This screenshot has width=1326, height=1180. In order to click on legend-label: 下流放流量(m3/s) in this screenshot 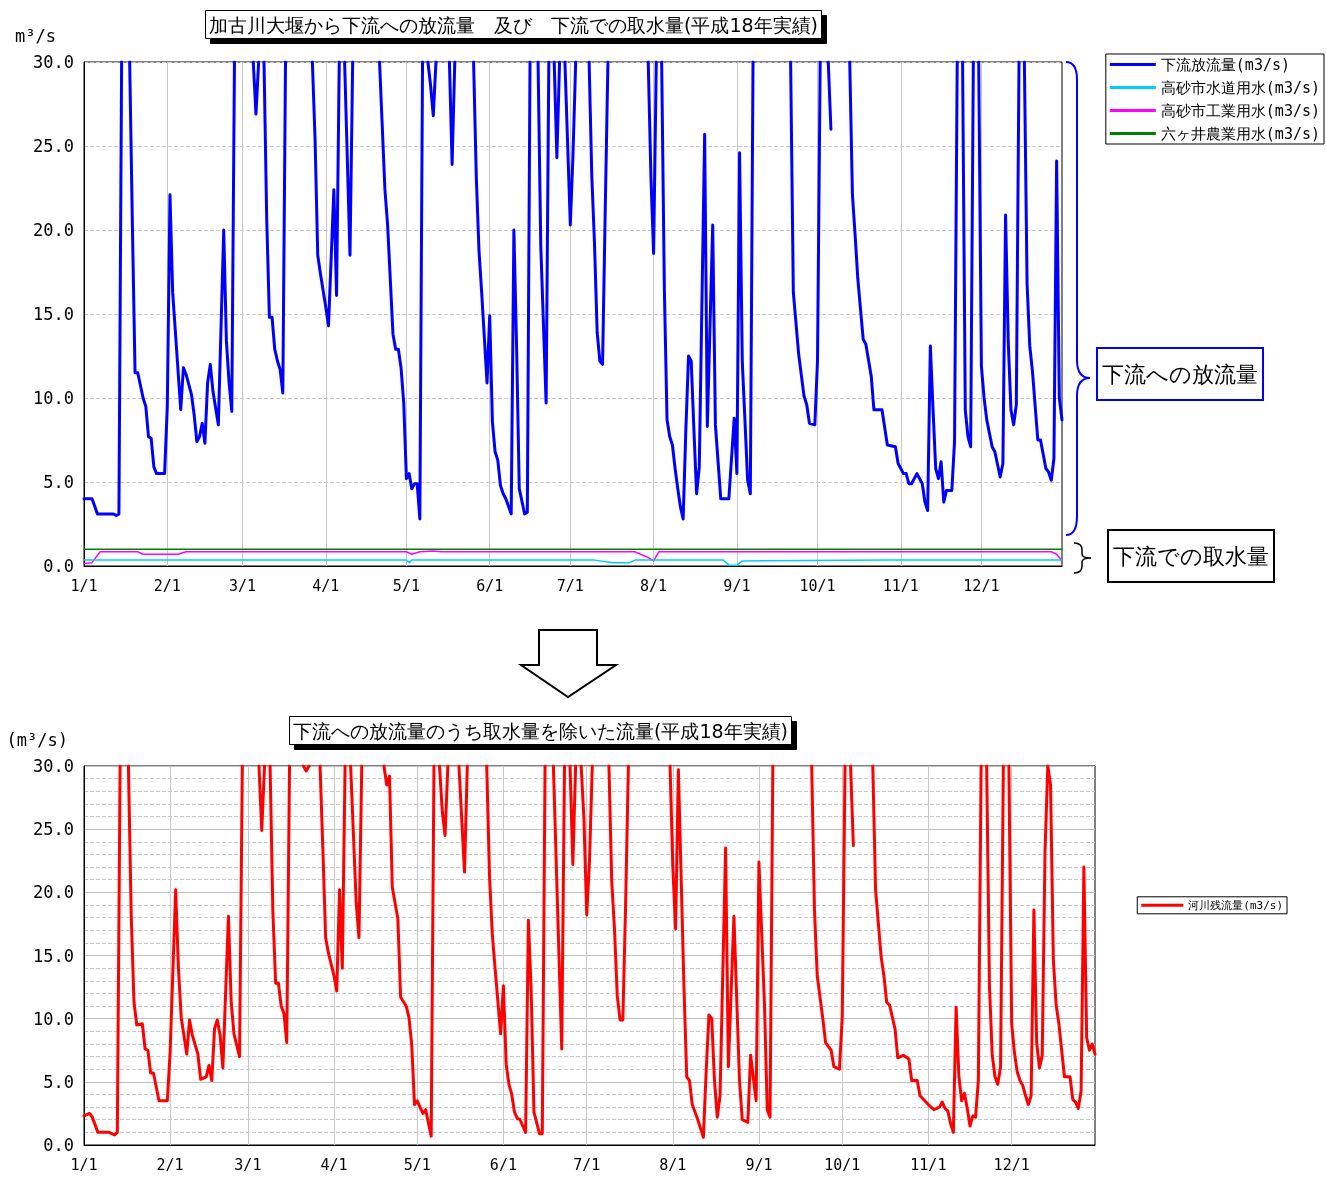, I will do `click(1225, 64)`.